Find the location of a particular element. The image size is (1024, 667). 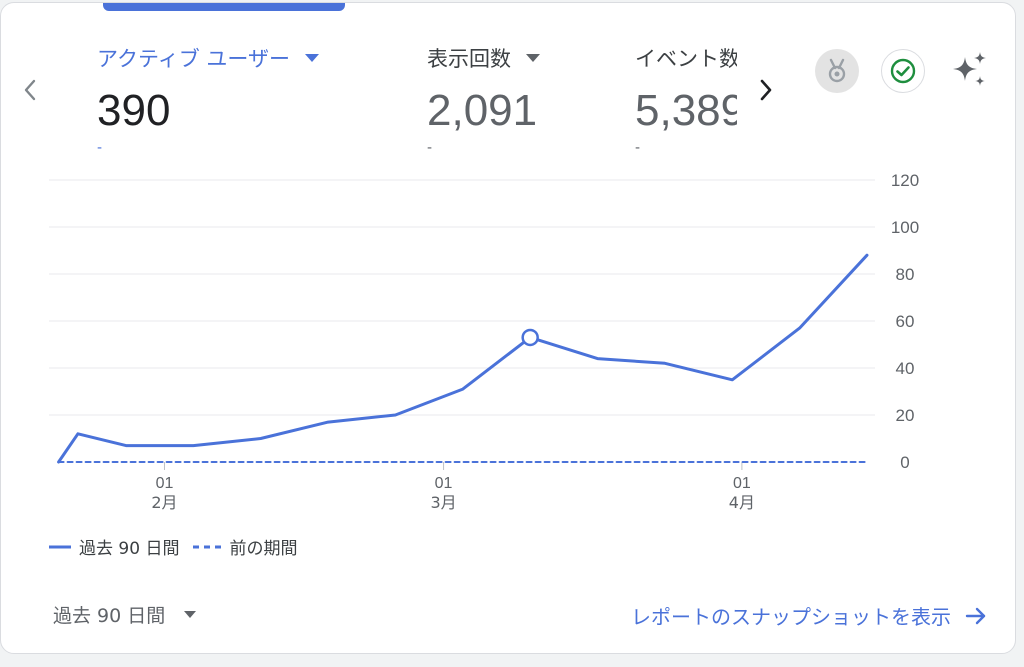

y-tick-label: 60 is located at coordinates (905, 321).